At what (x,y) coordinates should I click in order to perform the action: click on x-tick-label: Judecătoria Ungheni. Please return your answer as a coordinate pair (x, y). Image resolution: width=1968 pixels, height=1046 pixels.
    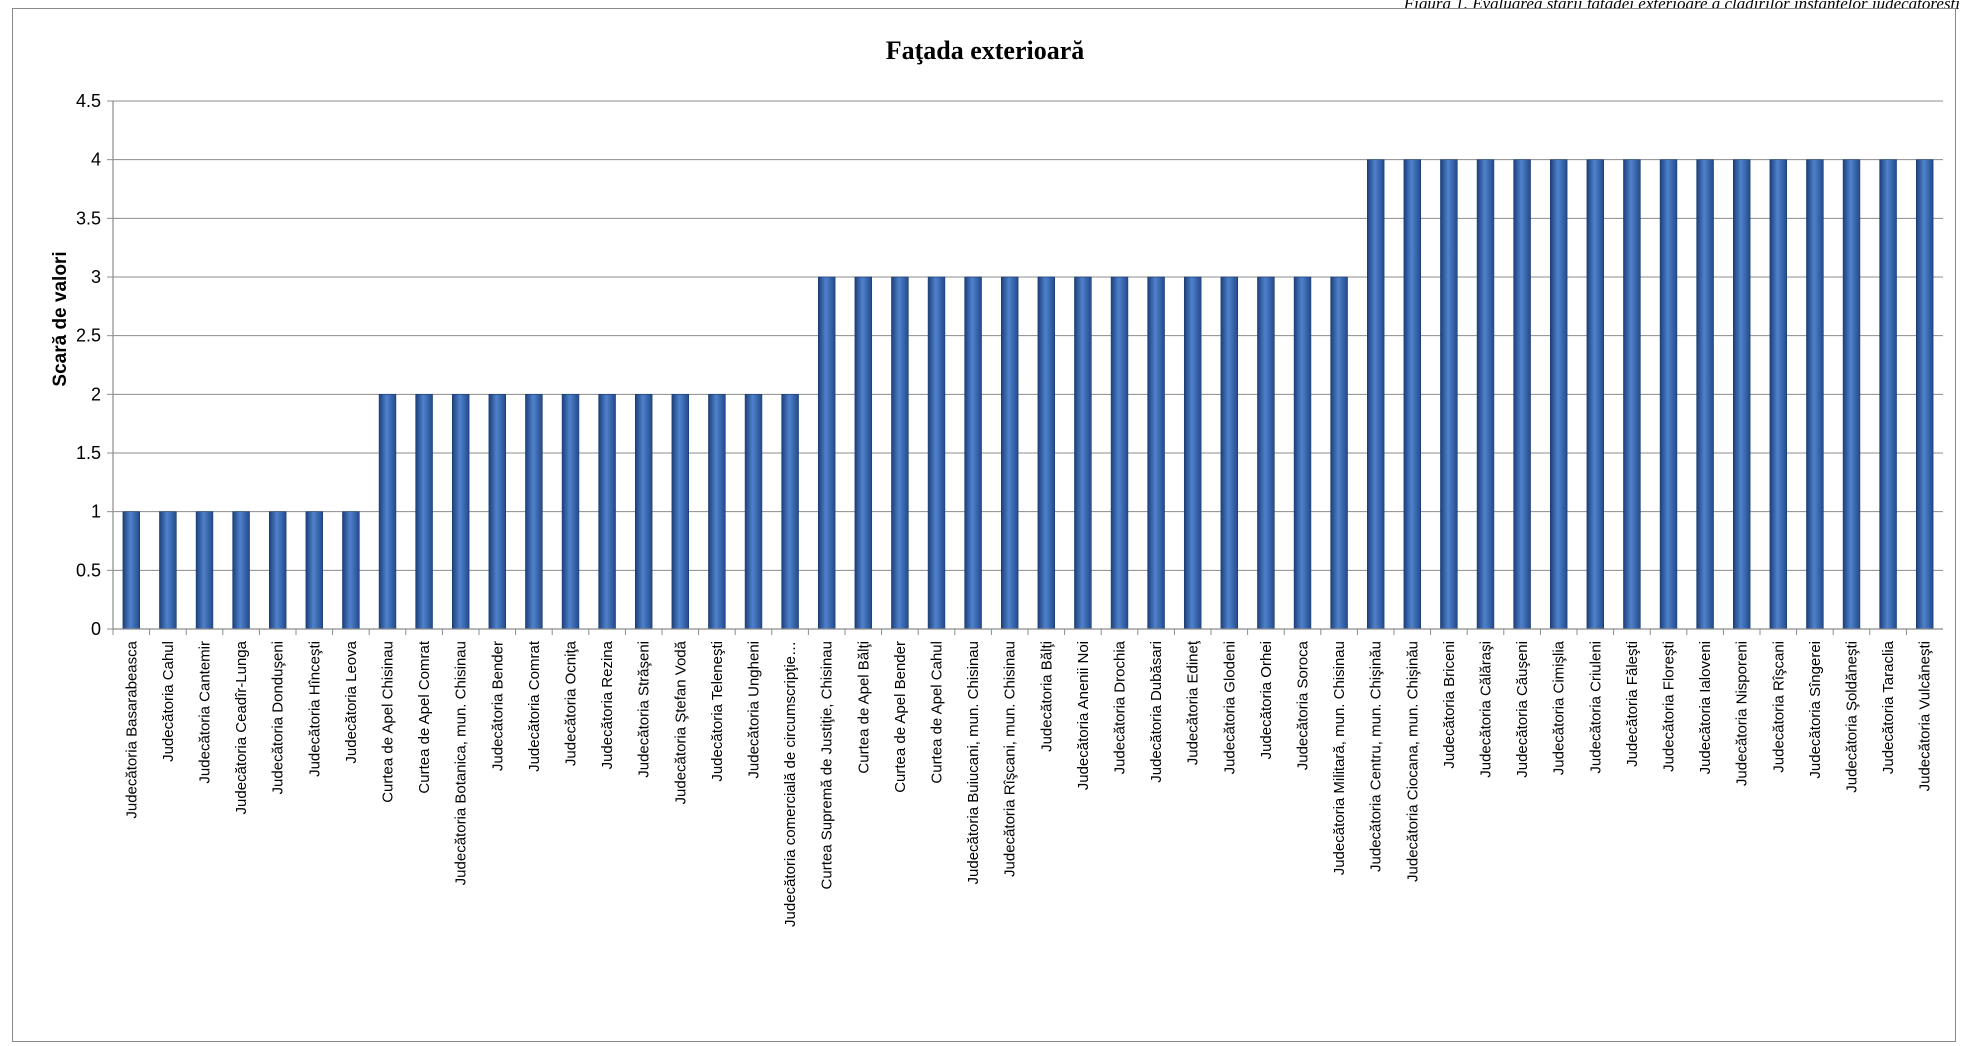
    Looking at the image, I should click on (754, 710).